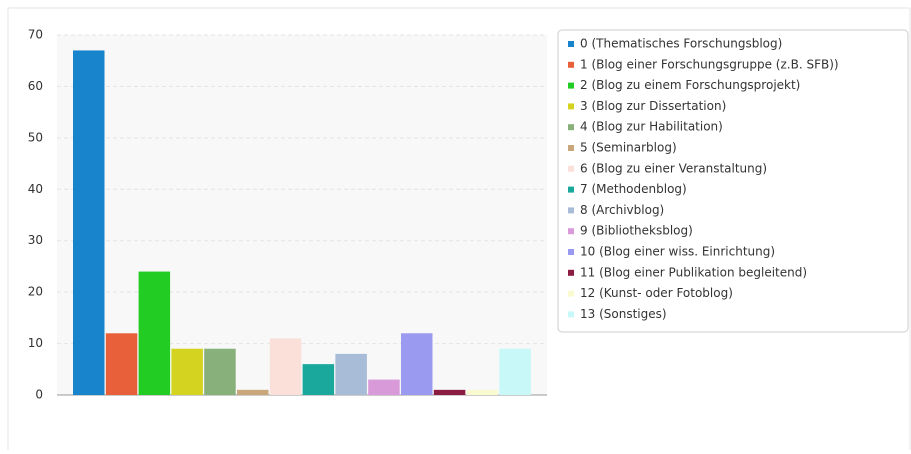 The height and width of the screenshot is (454, 911). I want to click on legend-label: 2 (Blog zu einem Forschungsprojekt), so click(690, 85).